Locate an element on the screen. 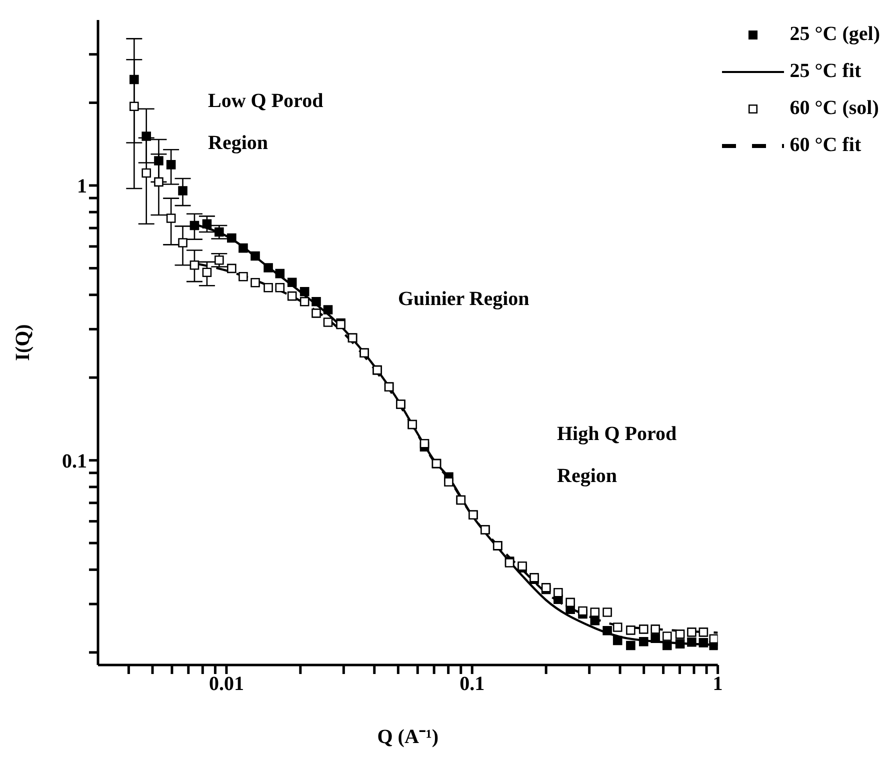  x-tick-label: 0.1 is located at coordinates (472, 684).